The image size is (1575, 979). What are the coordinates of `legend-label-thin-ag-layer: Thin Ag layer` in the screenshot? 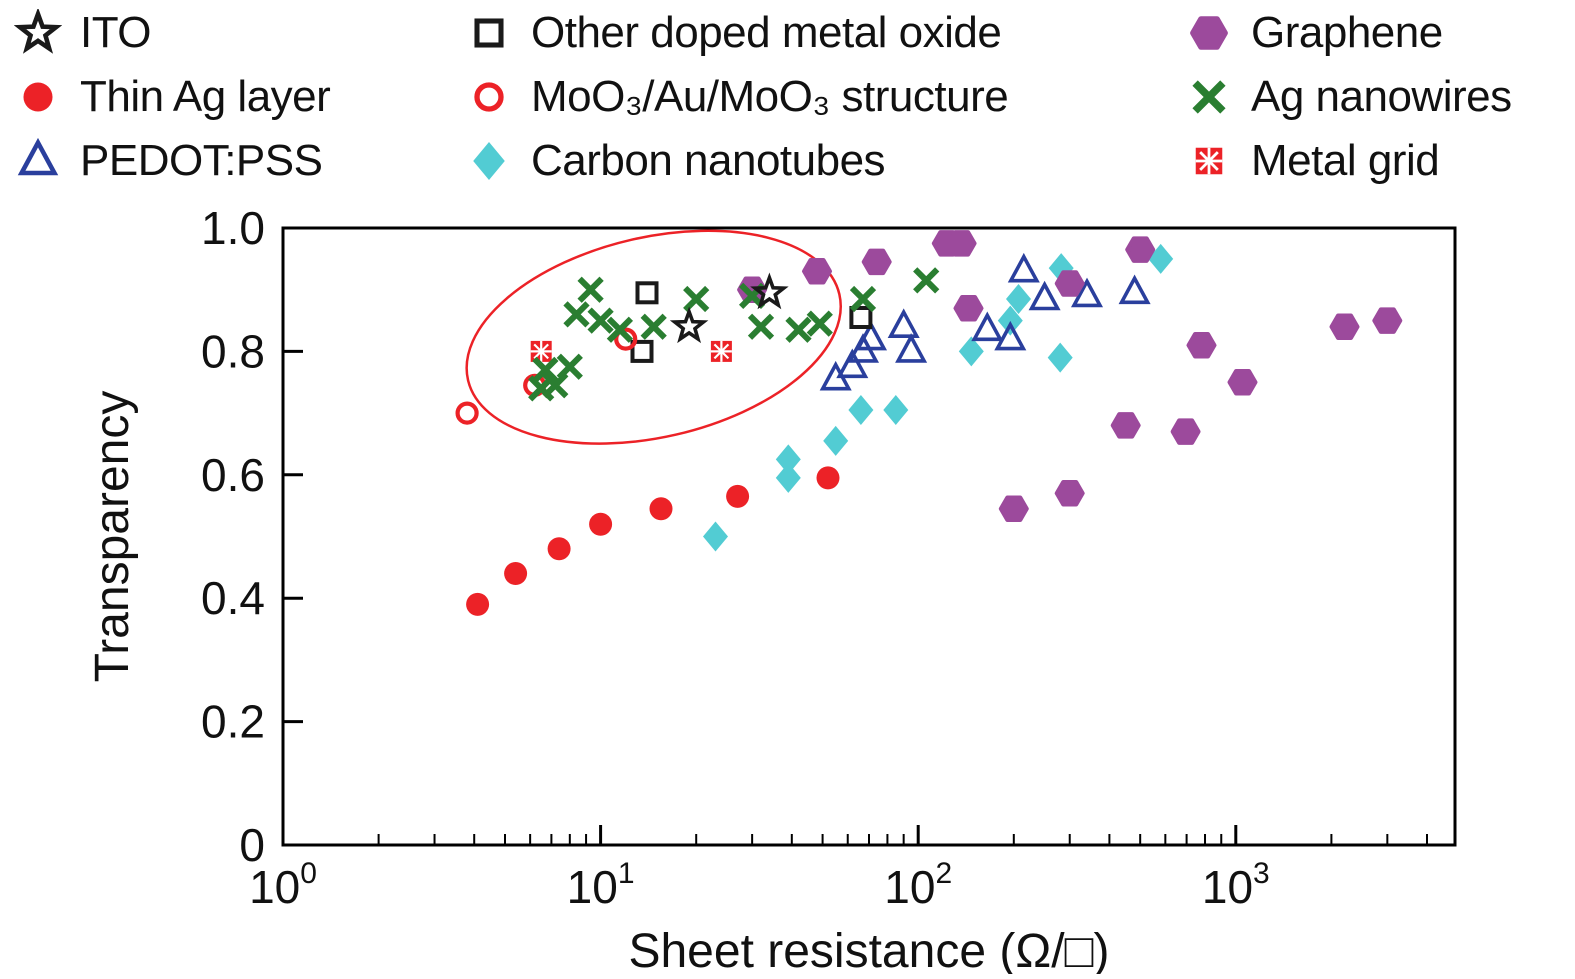 It's located at (205, 96).